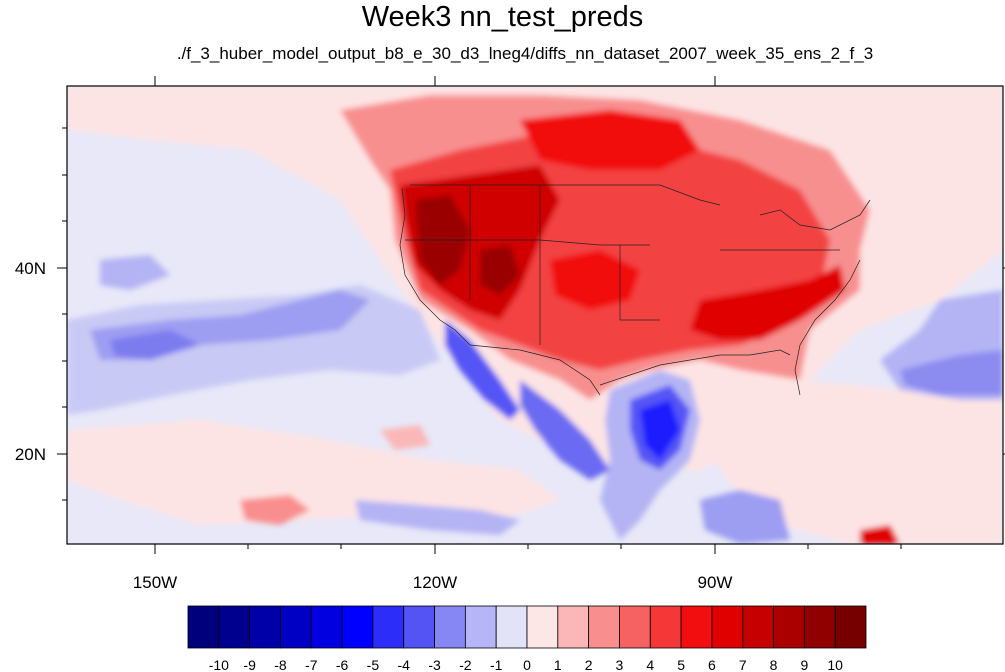 The height and width of the screenshot is (672, 1005). I want to click on colorbar-label: -9, so click(249, 664).